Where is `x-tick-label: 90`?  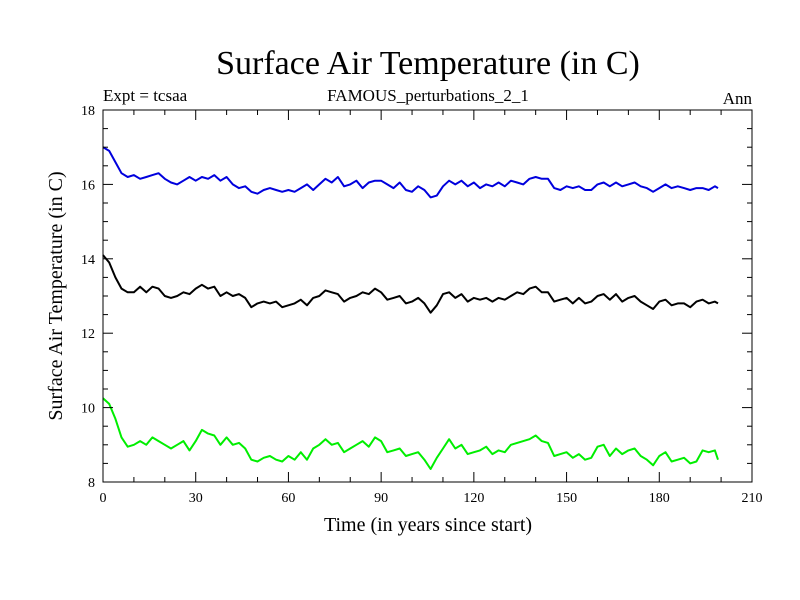 x-tick-label: 90 is located at coordinates (381, 498).